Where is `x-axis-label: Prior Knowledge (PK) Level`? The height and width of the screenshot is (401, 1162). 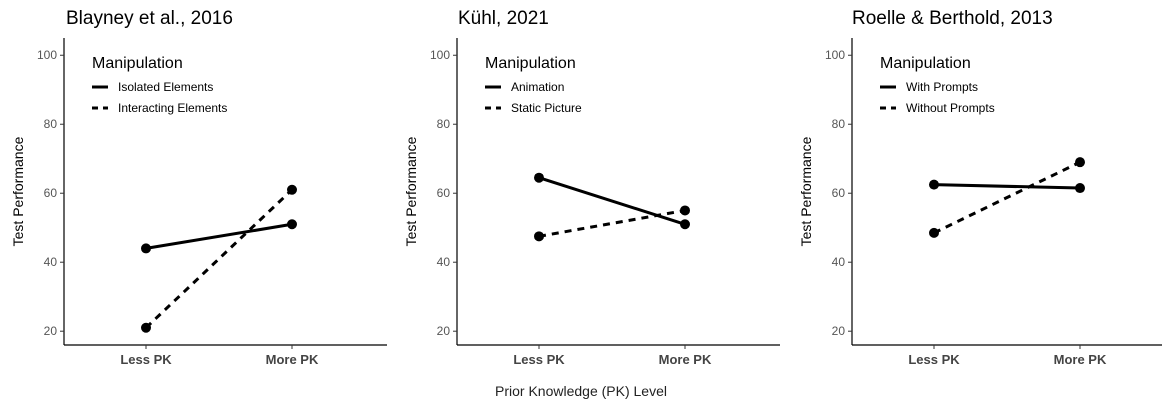 x-axis-label: Prior Knowledge (PK) Level is located at coordinates (581, 391).